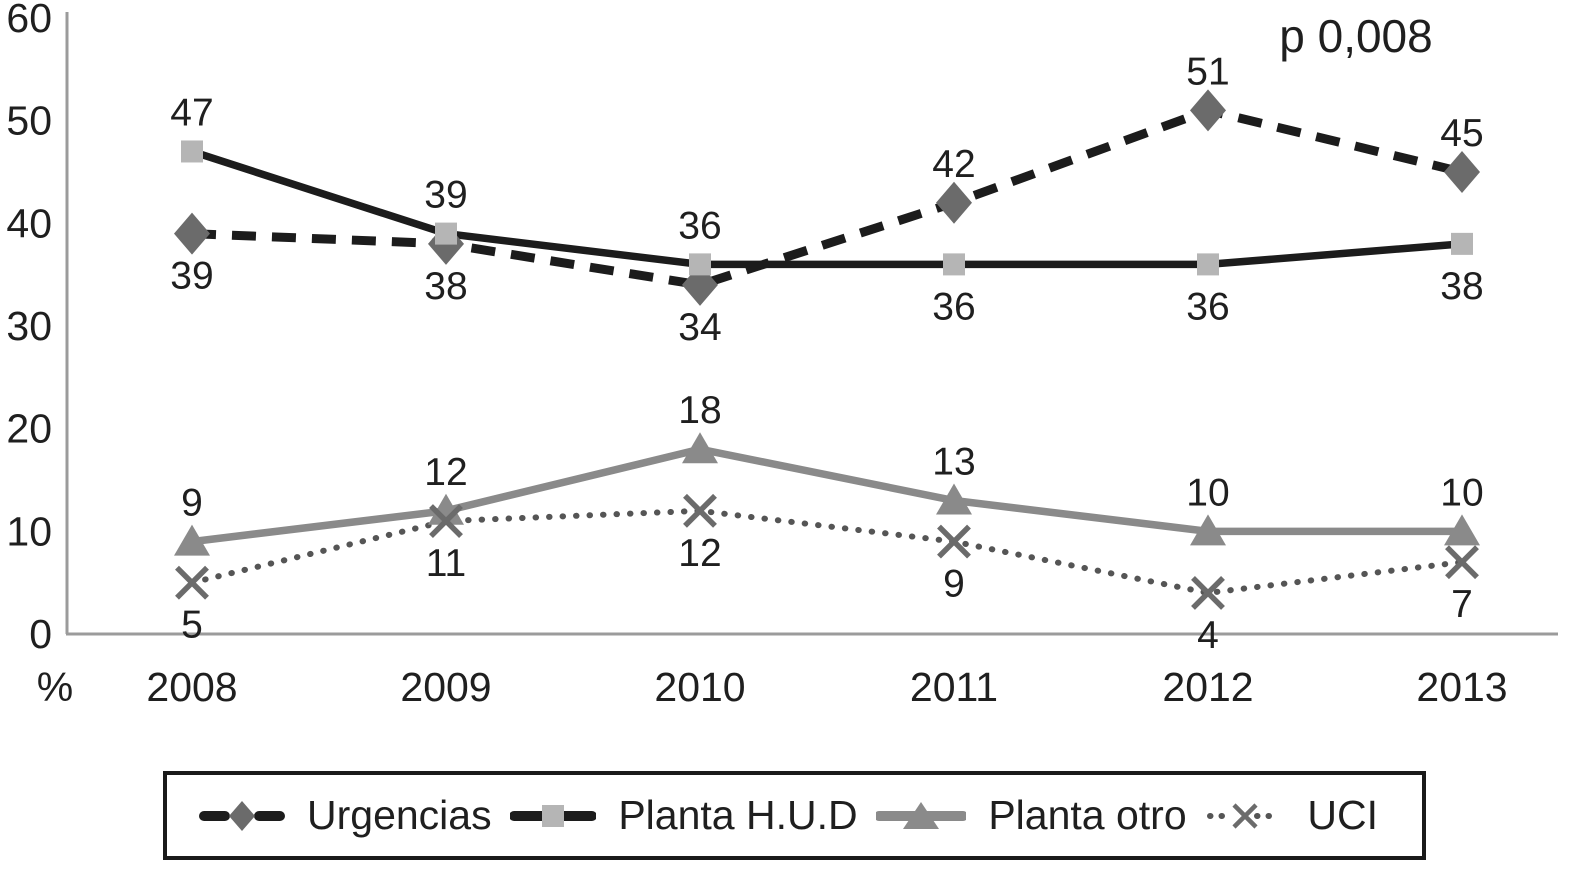 The height and width of the screenshot is (869, 1590). What do you see at coordinates (242, 815) in the screenshot?
I see `urgencias-dashed-diamond-icon` at bounding box center [242, 815].